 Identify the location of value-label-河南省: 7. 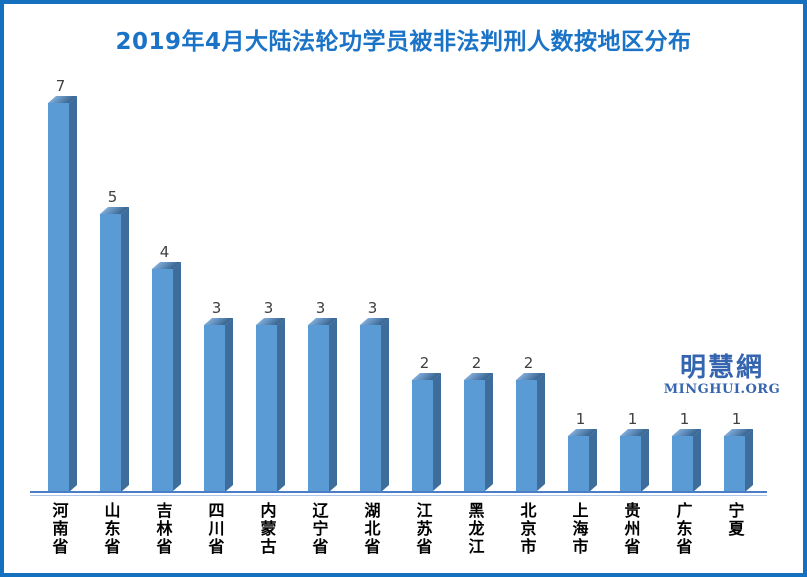
(60, 85).